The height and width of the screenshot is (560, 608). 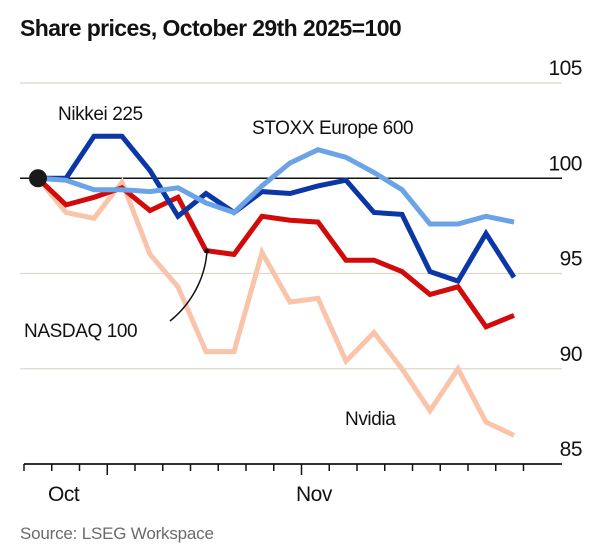 I want to click on chart-title: Share prices, October 29th 2025=100, so click(x=210, y=28).